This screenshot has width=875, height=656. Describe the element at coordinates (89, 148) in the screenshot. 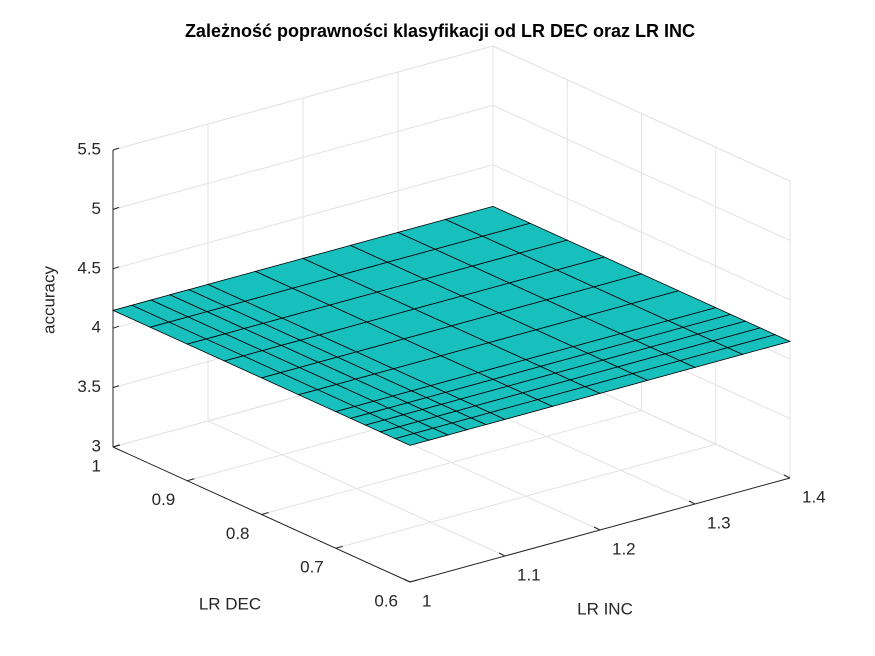

I see `z-tick-label: 5.5` at that location.